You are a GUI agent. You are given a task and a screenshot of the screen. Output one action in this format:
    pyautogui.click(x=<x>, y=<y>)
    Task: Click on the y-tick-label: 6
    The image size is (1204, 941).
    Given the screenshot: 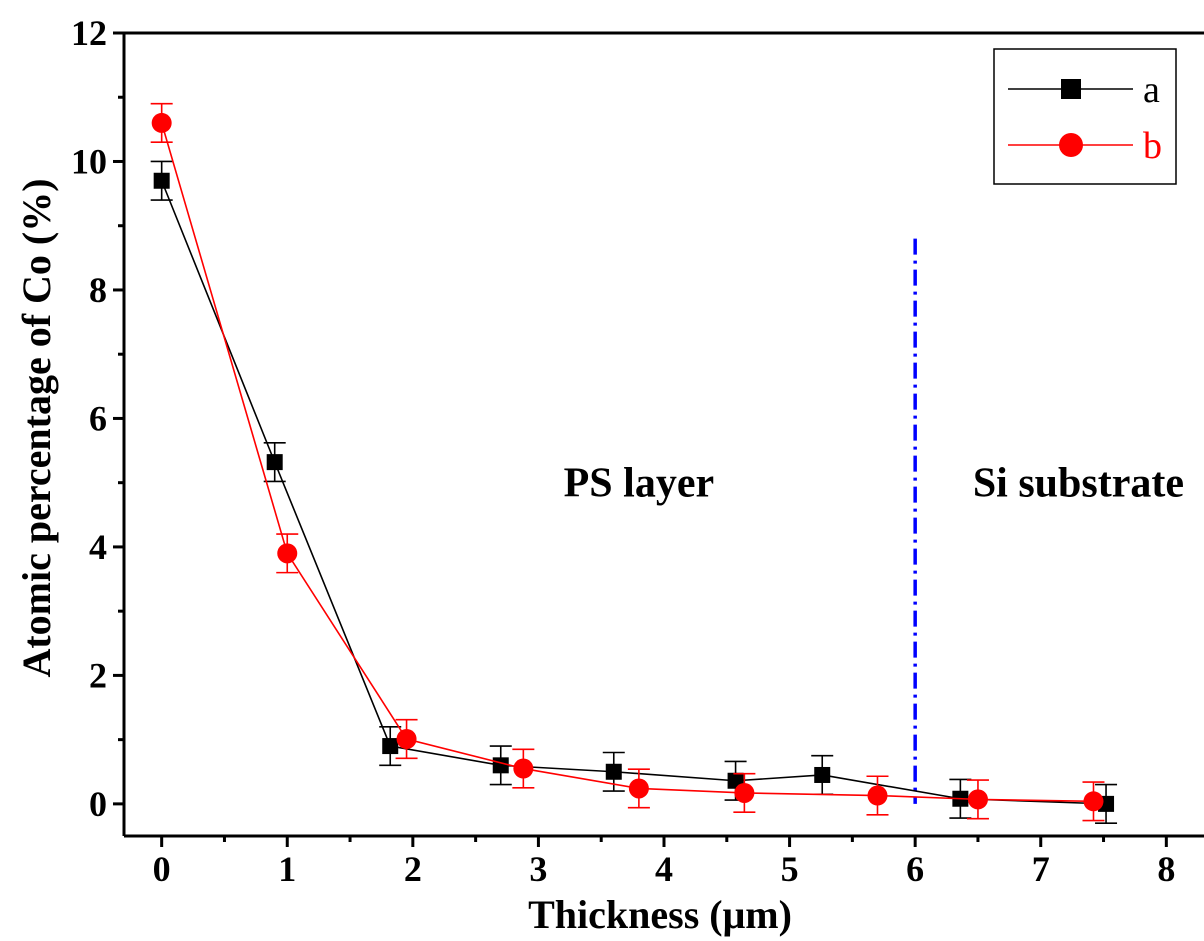 What is the action you would take?
    pyautogui.click(x=98, y=418)
    